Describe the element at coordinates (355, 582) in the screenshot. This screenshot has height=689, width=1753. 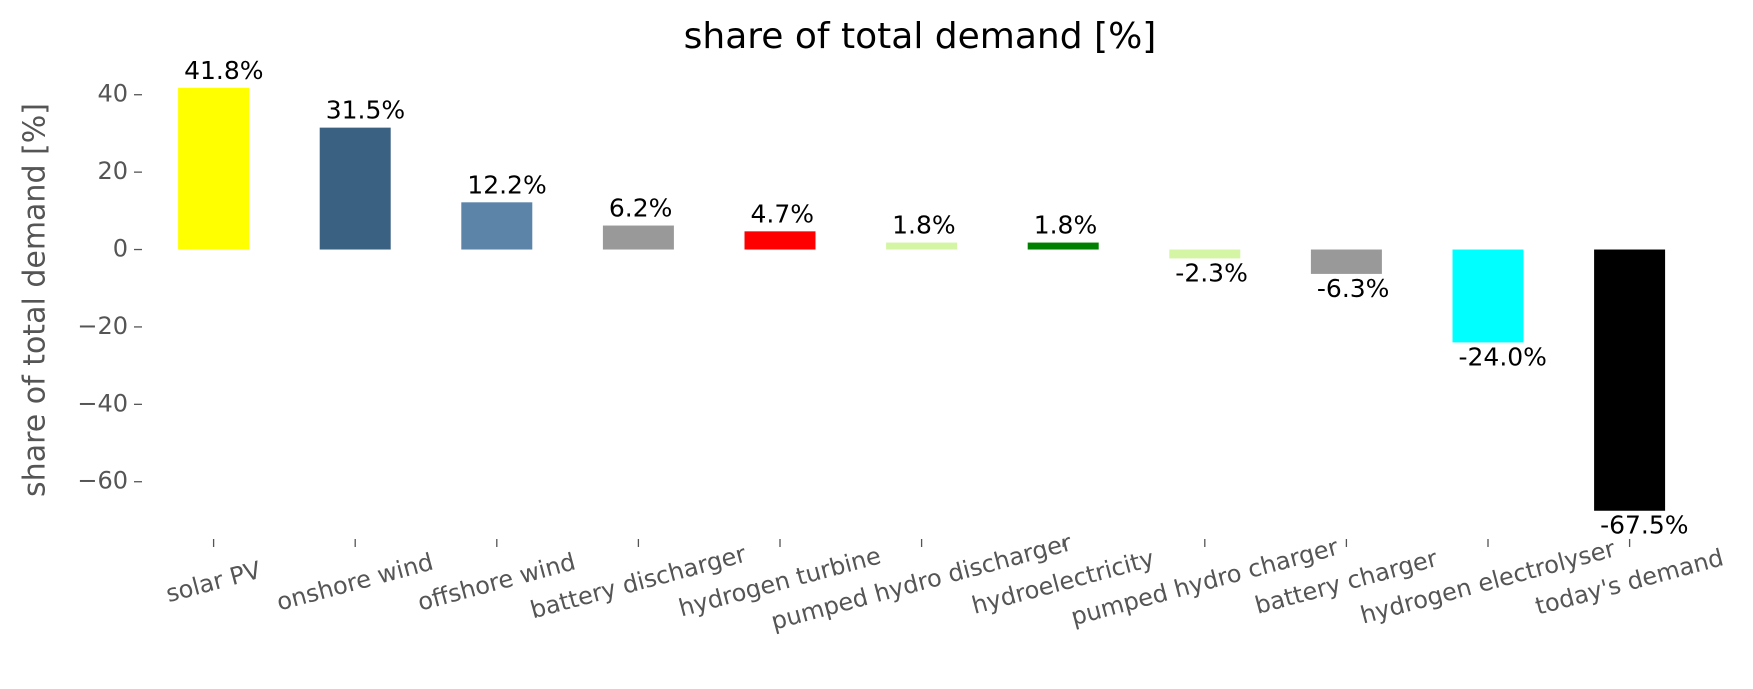
I see `x-tick-label: onshore wind` at that location.